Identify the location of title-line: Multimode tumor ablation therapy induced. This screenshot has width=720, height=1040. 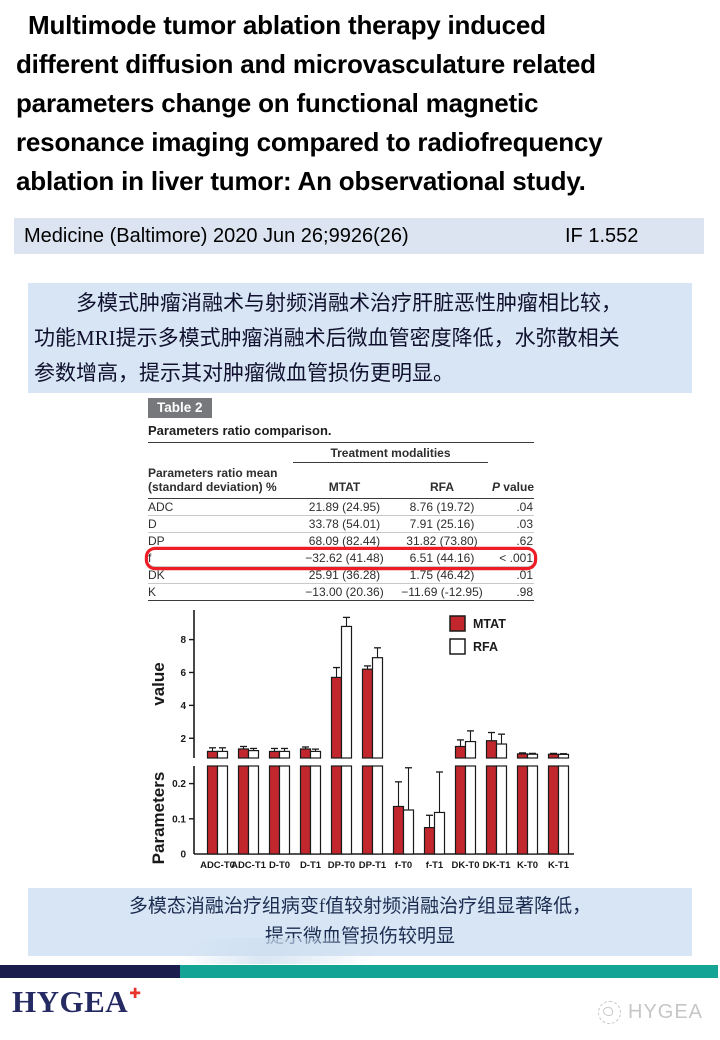
(287, 25).